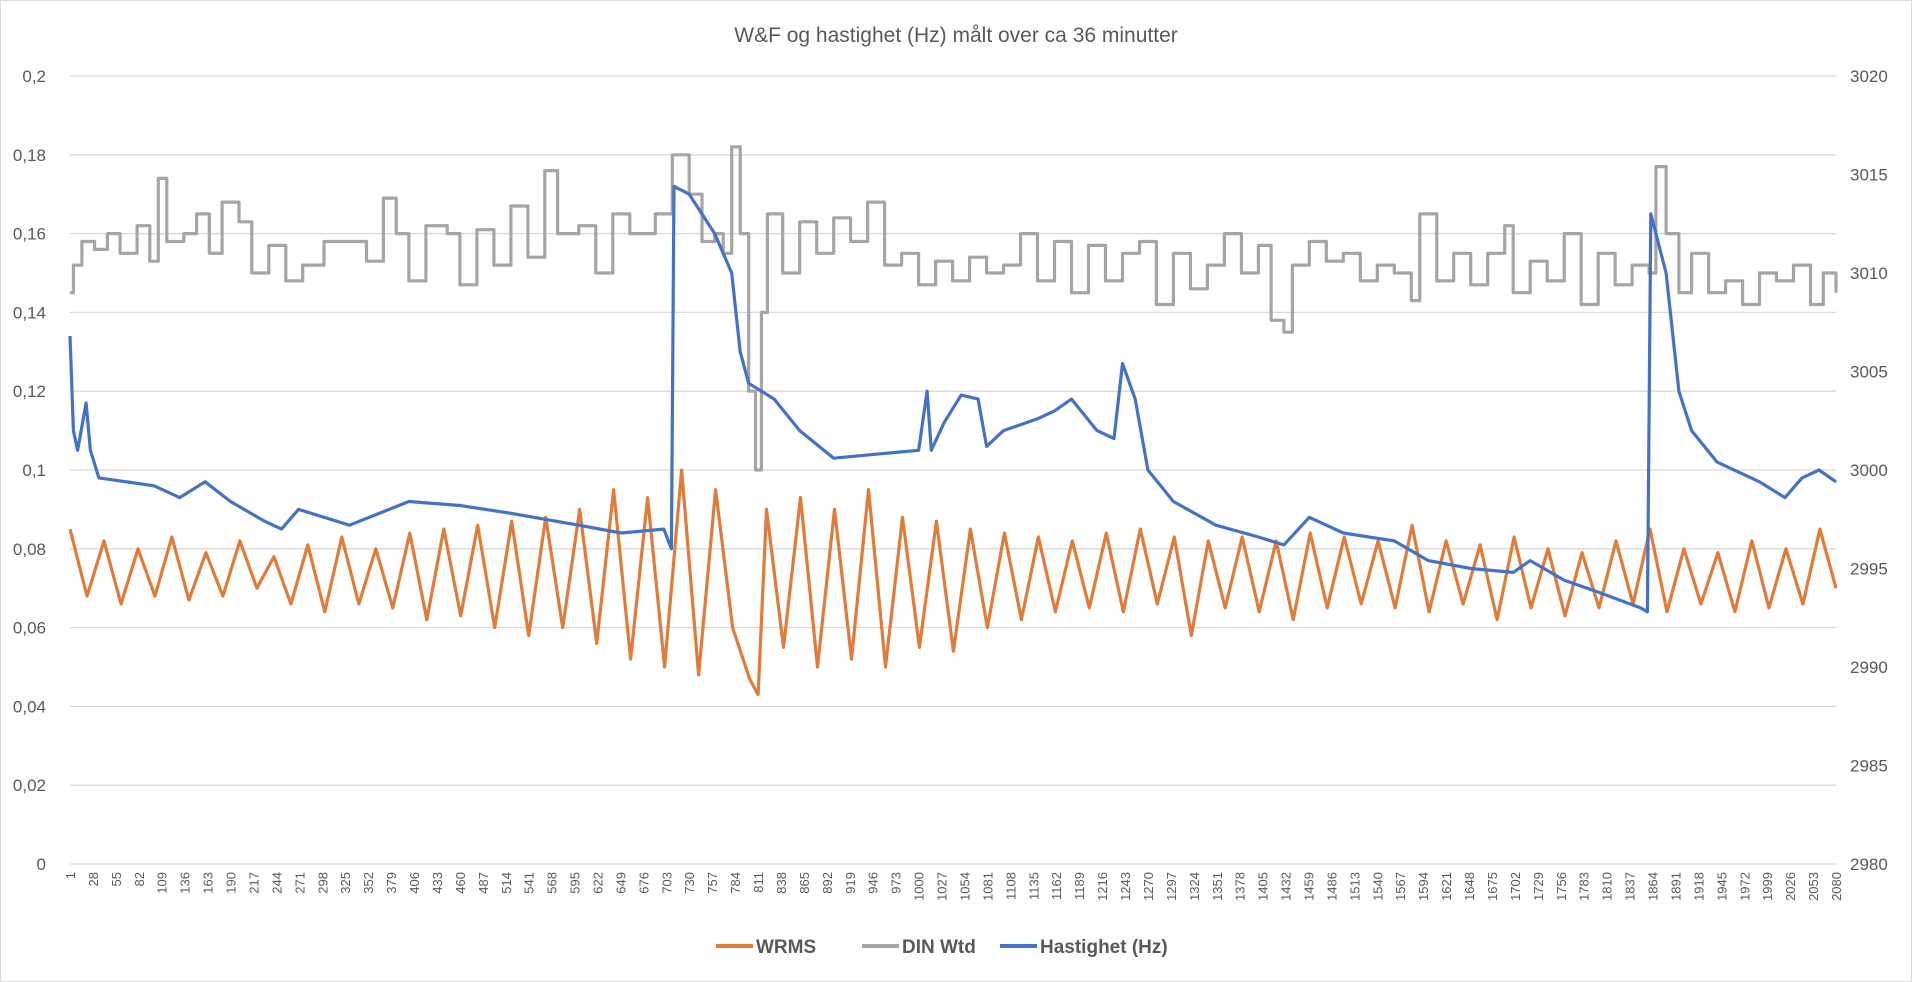  I want to click on x-tick-label: 163, so click(208, 883).